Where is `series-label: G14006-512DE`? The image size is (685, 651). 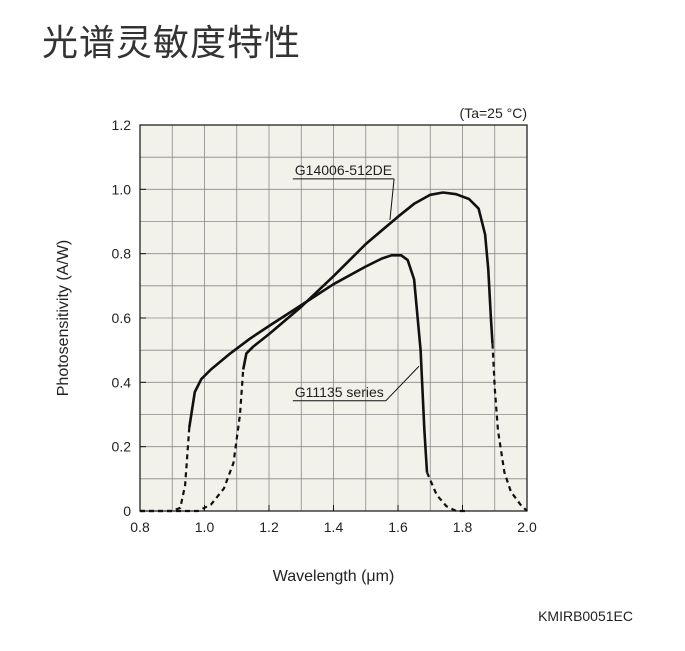
series-label: G14006-512DE is located at coordinates (343, 170).